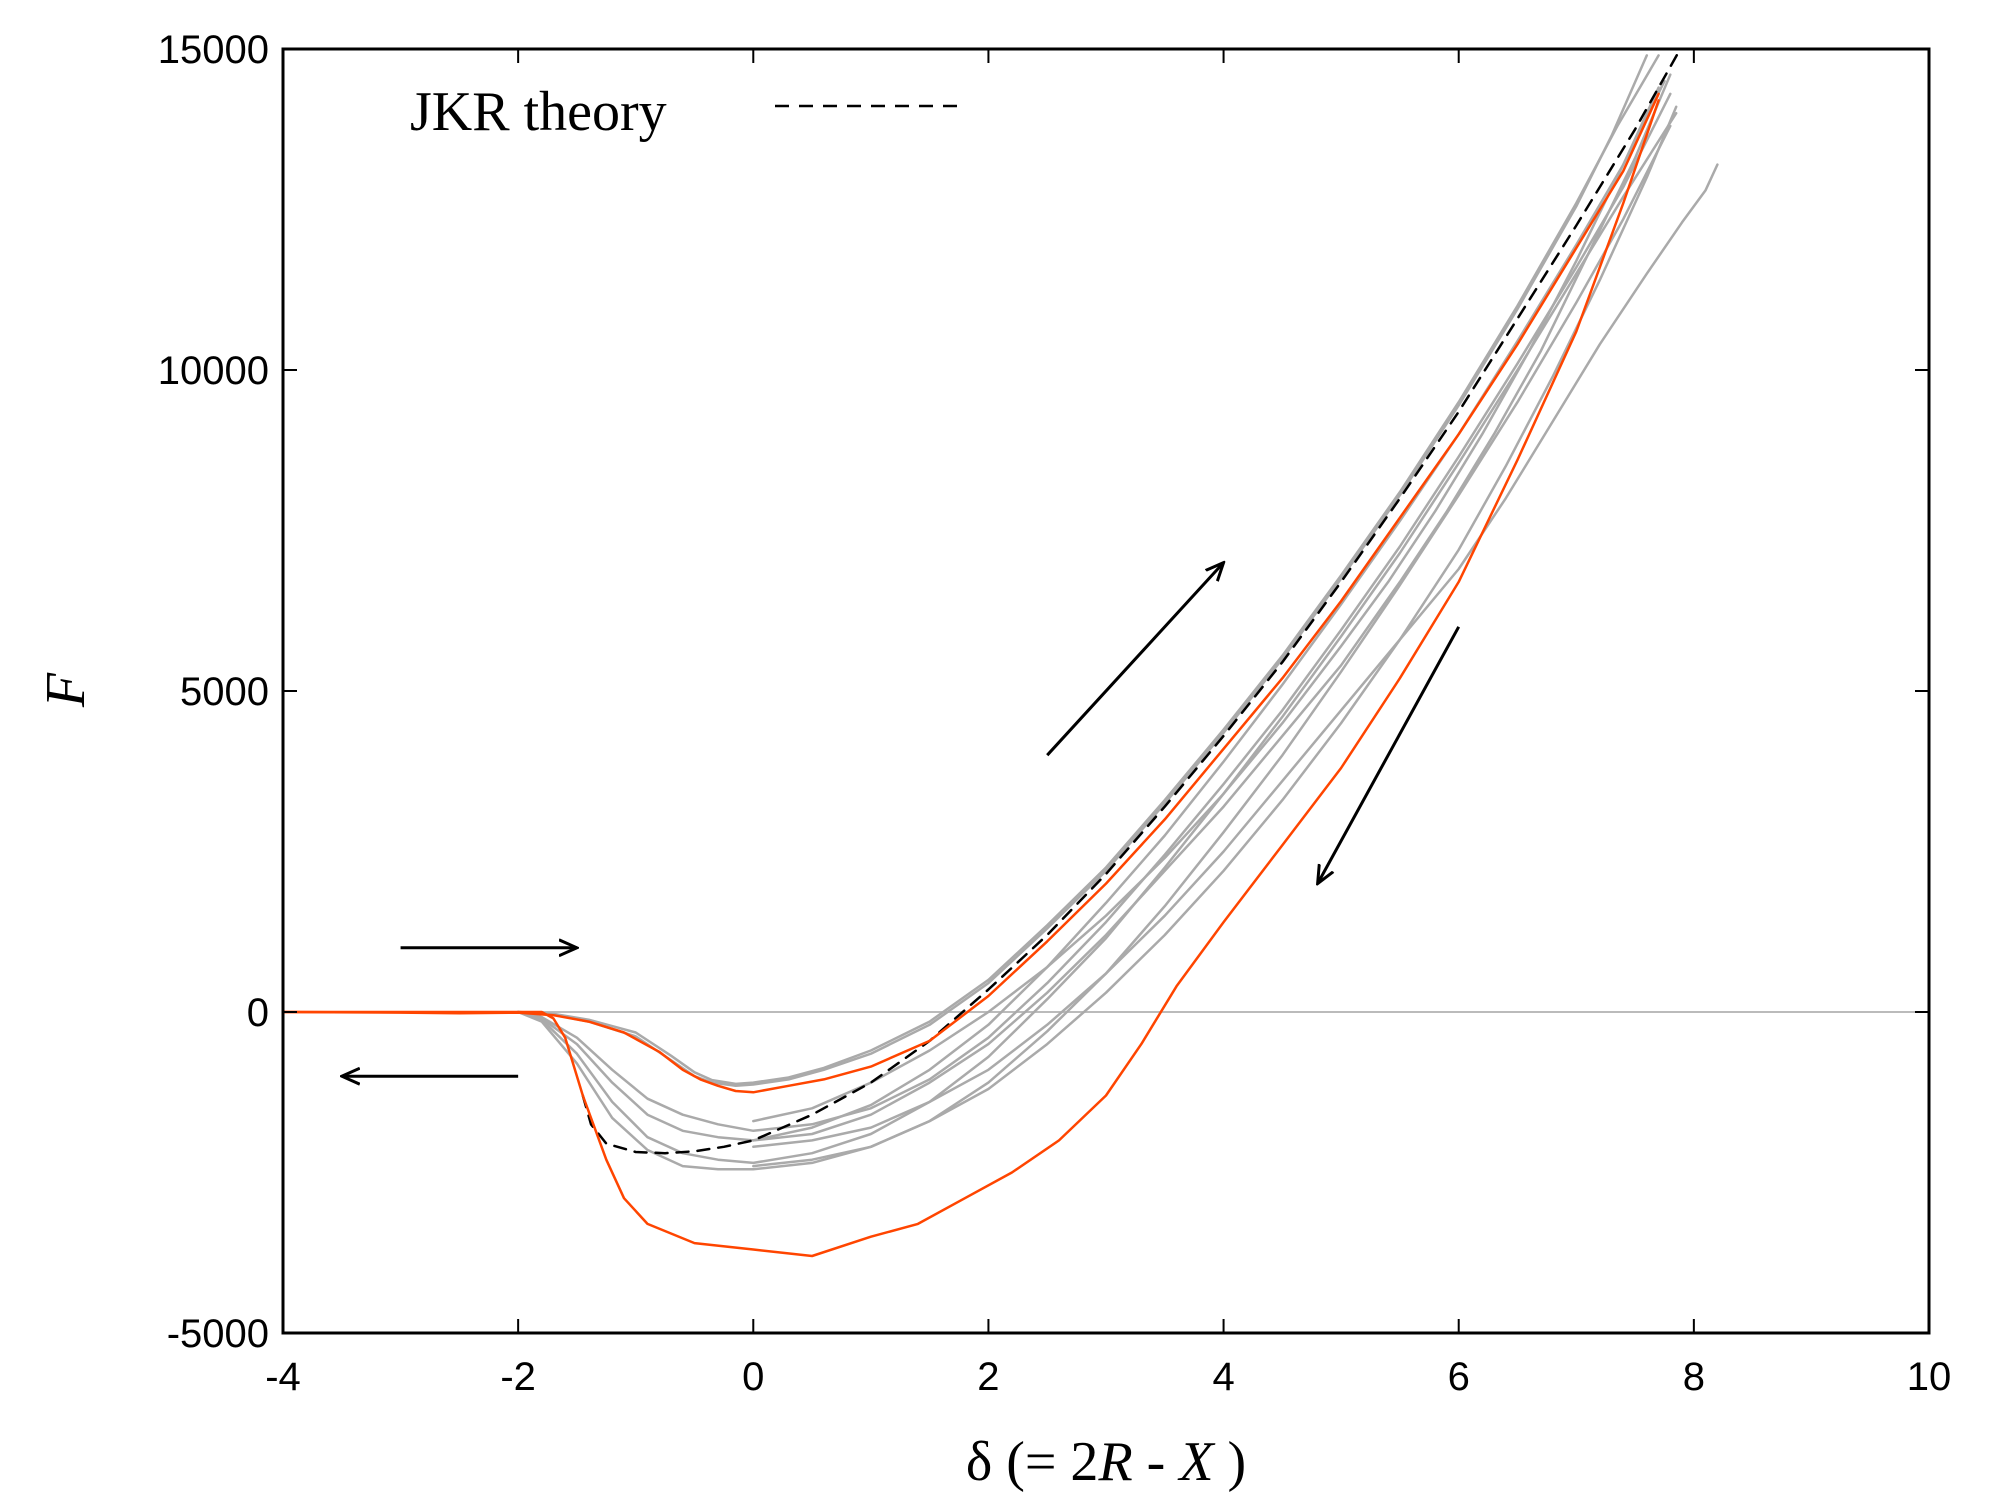  I want to click on legend-label-jkr: JKR theory, so click(538, 112).